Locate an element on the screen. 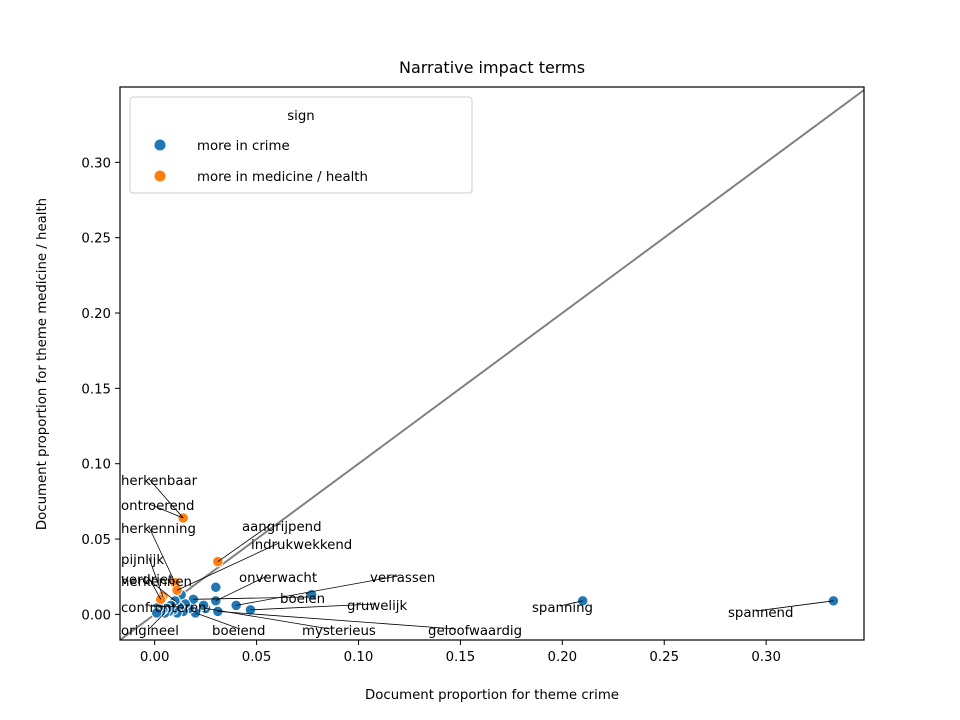 The width and height of the screenshot is (960, 720). x-tick-label: 0.25 is located at coordinates (664, 657).